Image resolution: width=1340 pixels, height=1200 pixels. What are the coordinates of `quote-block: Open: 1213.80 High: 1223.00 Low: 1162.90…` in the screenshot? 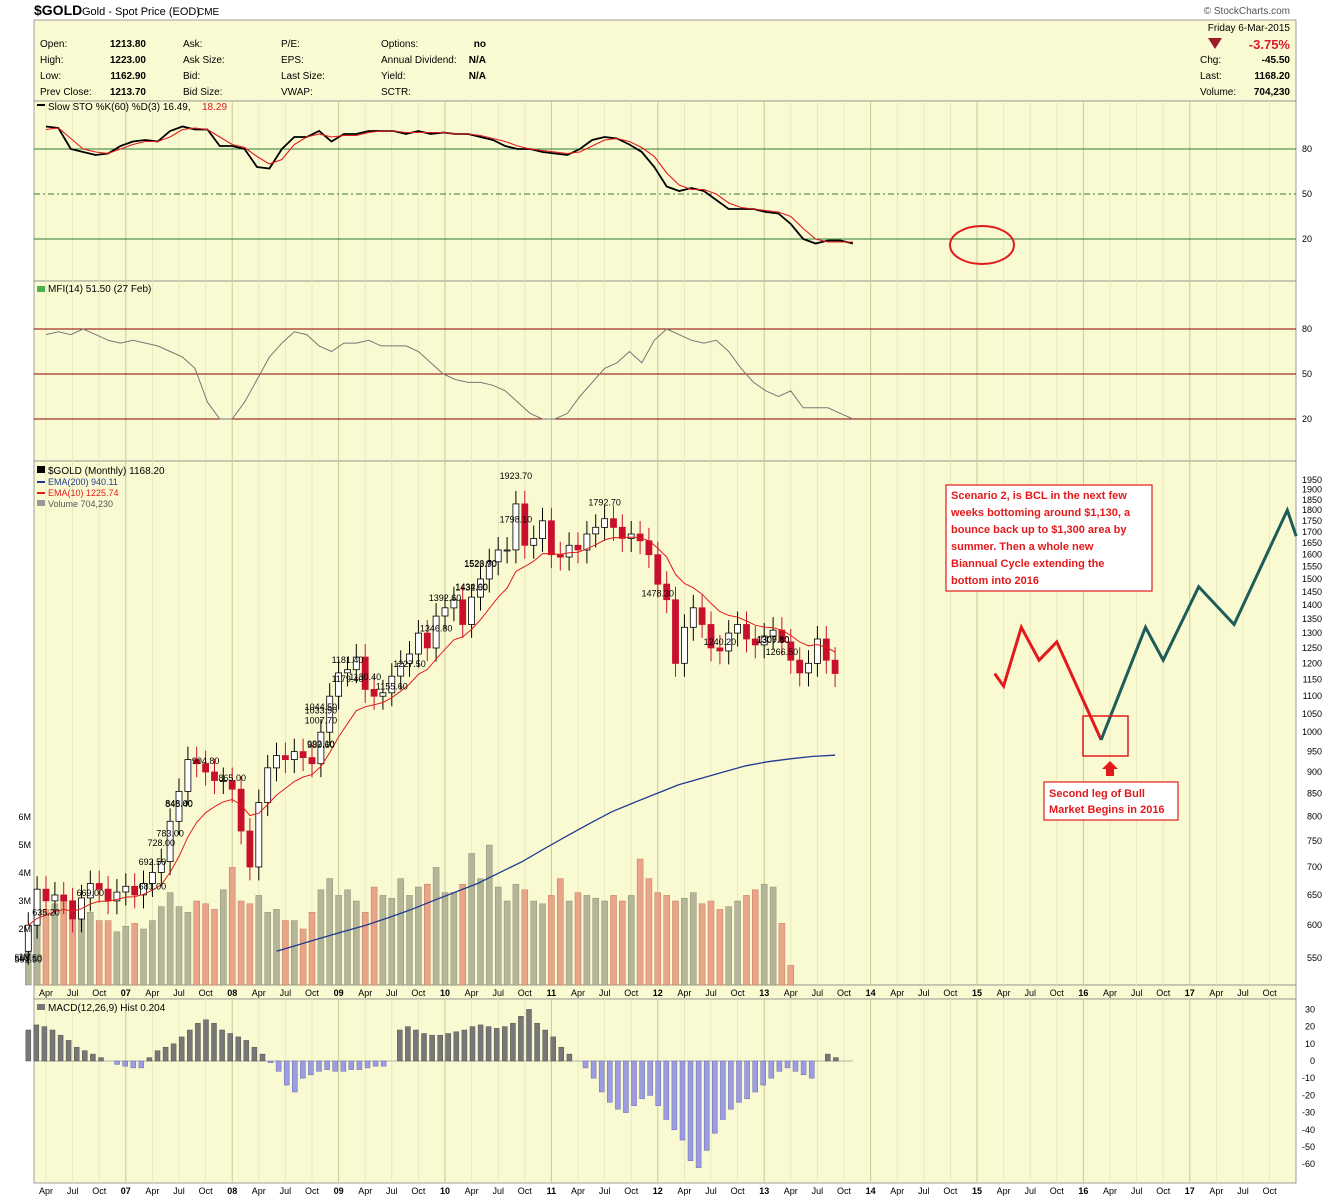 It's located at (665, 60).